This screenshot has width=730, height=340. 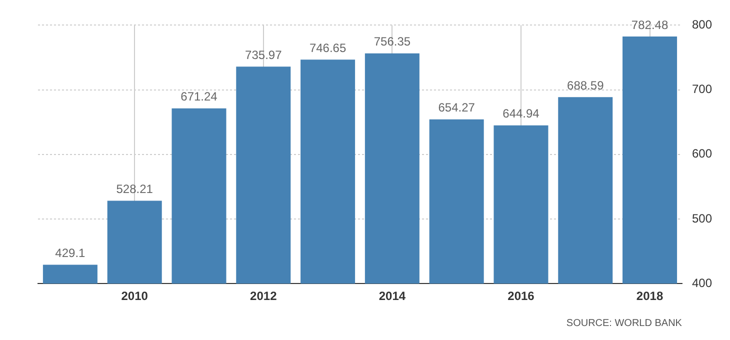 I want to click on y-tick-label: 500, so click(x=702, y=218).